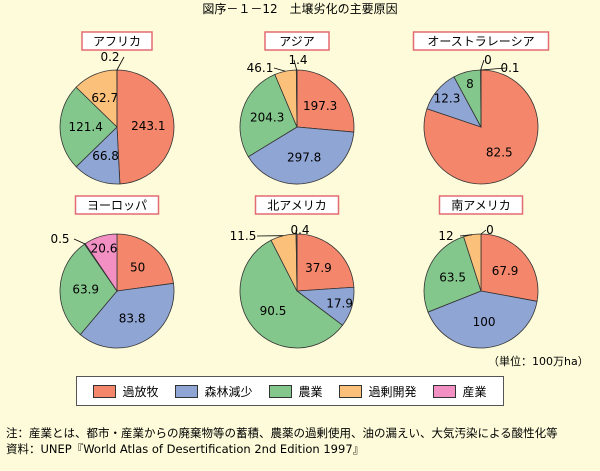 This screenshot has height=471, width=600. I want to click on value-label-1-2: 204.3, so click(267, 117).